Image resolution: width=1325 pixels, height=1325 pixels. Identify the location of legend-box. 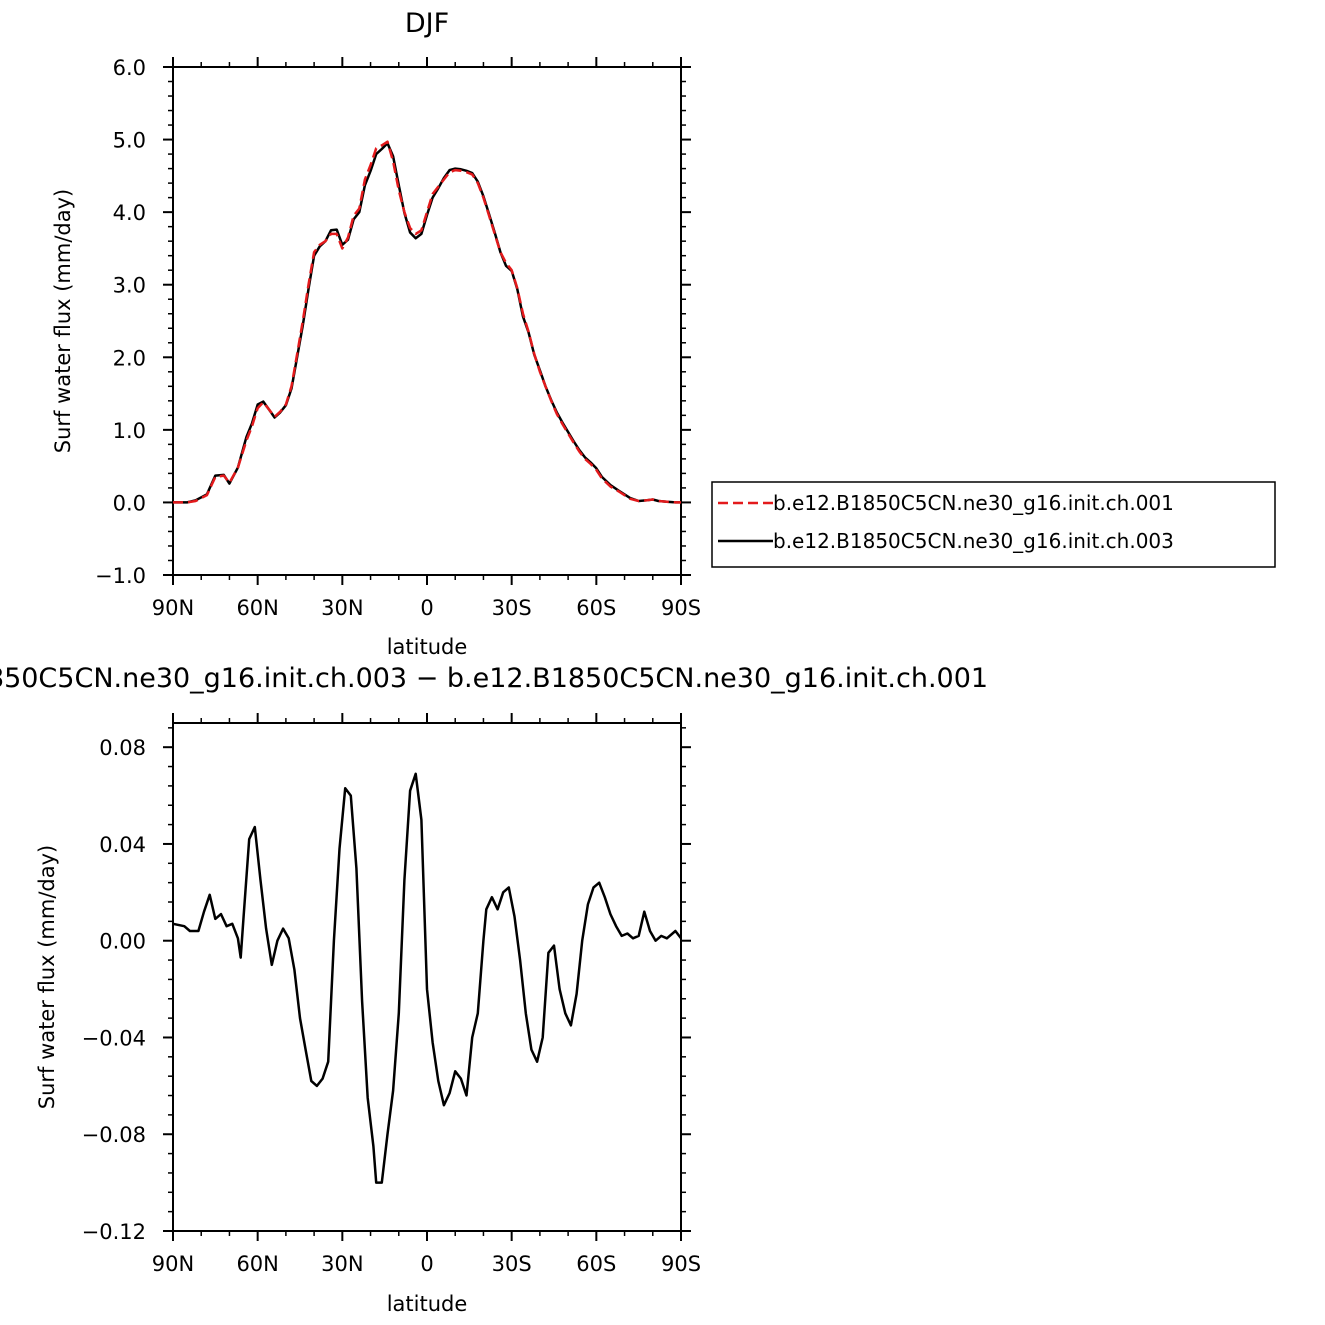
(993, 524).